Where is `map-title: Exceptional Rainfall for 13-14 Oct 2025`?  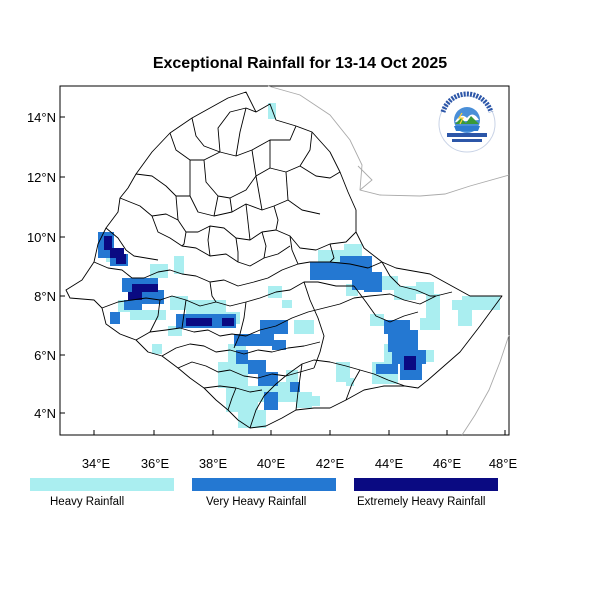
map-title: Exceptional Rainfall for 13-14 Oct 2025 is located at coordinates (300, 63).